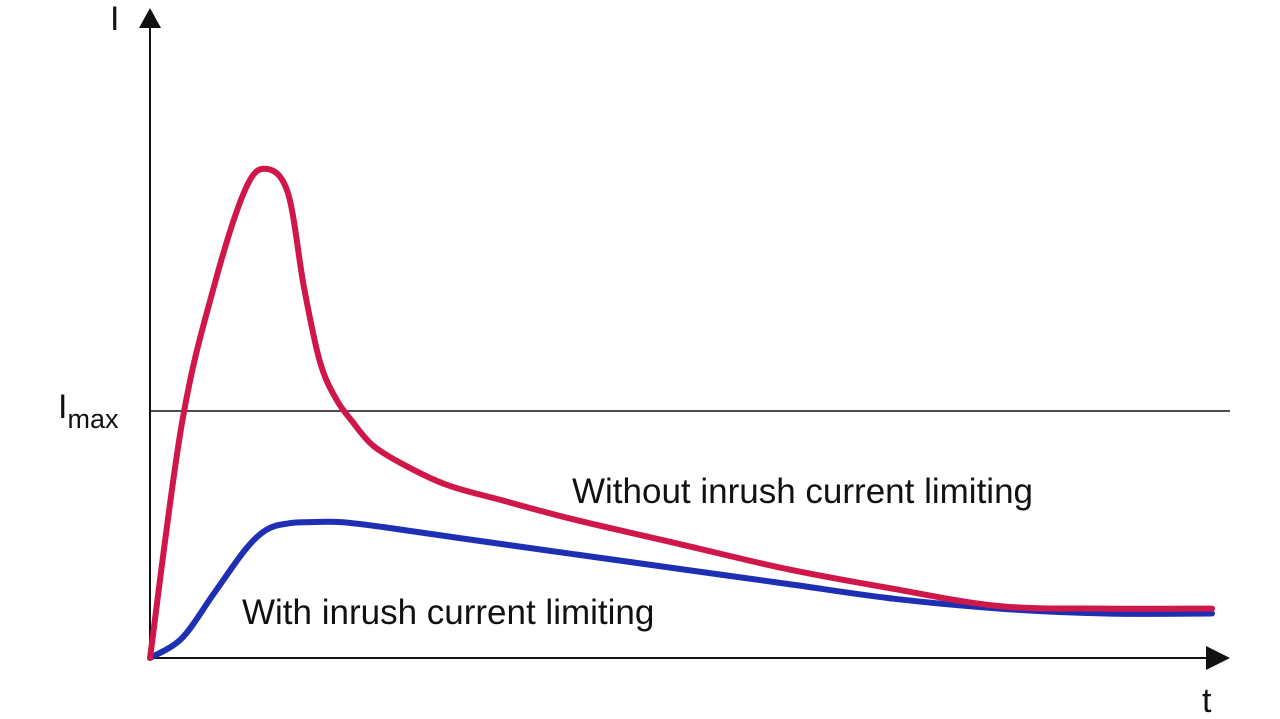  What do you see at coordinates (448, 612) in the screenshot?
I see `series-label-with-limiting: With inrush current limiting` at bounding box center [448, 612].